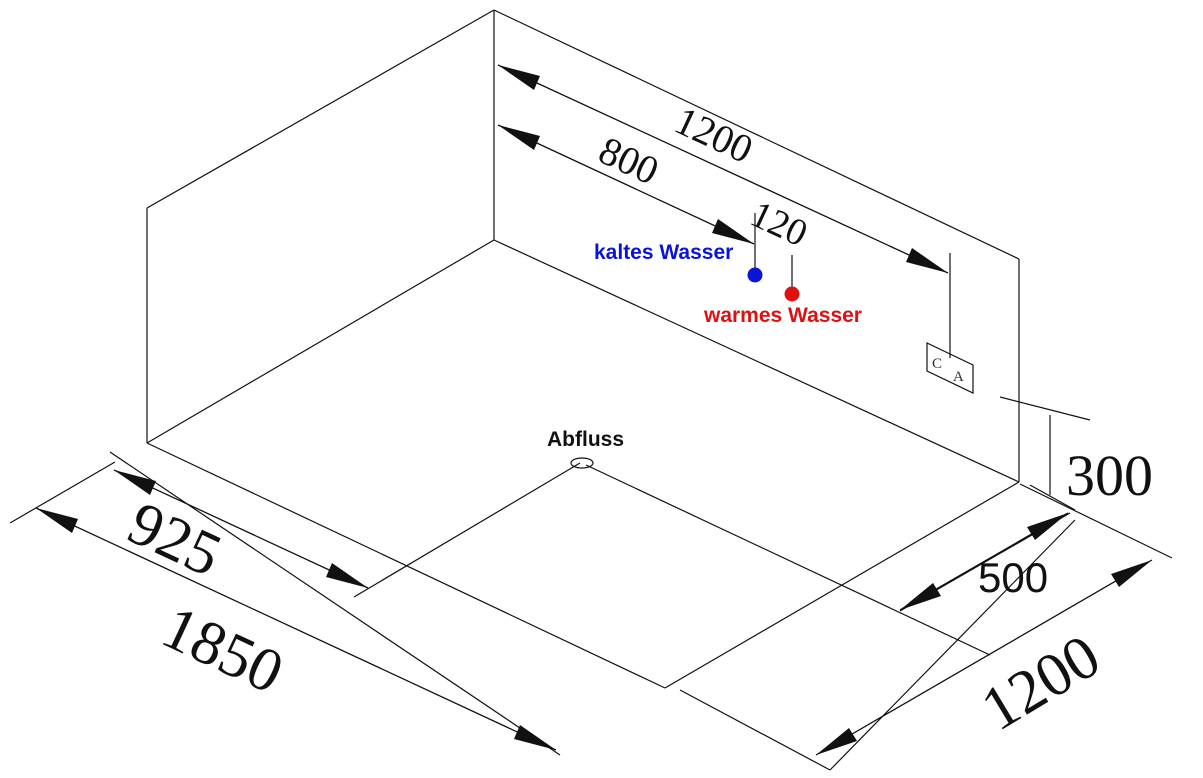 The height and width of the screenshot is (778, 1203). I want to click on dim-300-label: 300, so click(1109, 475).